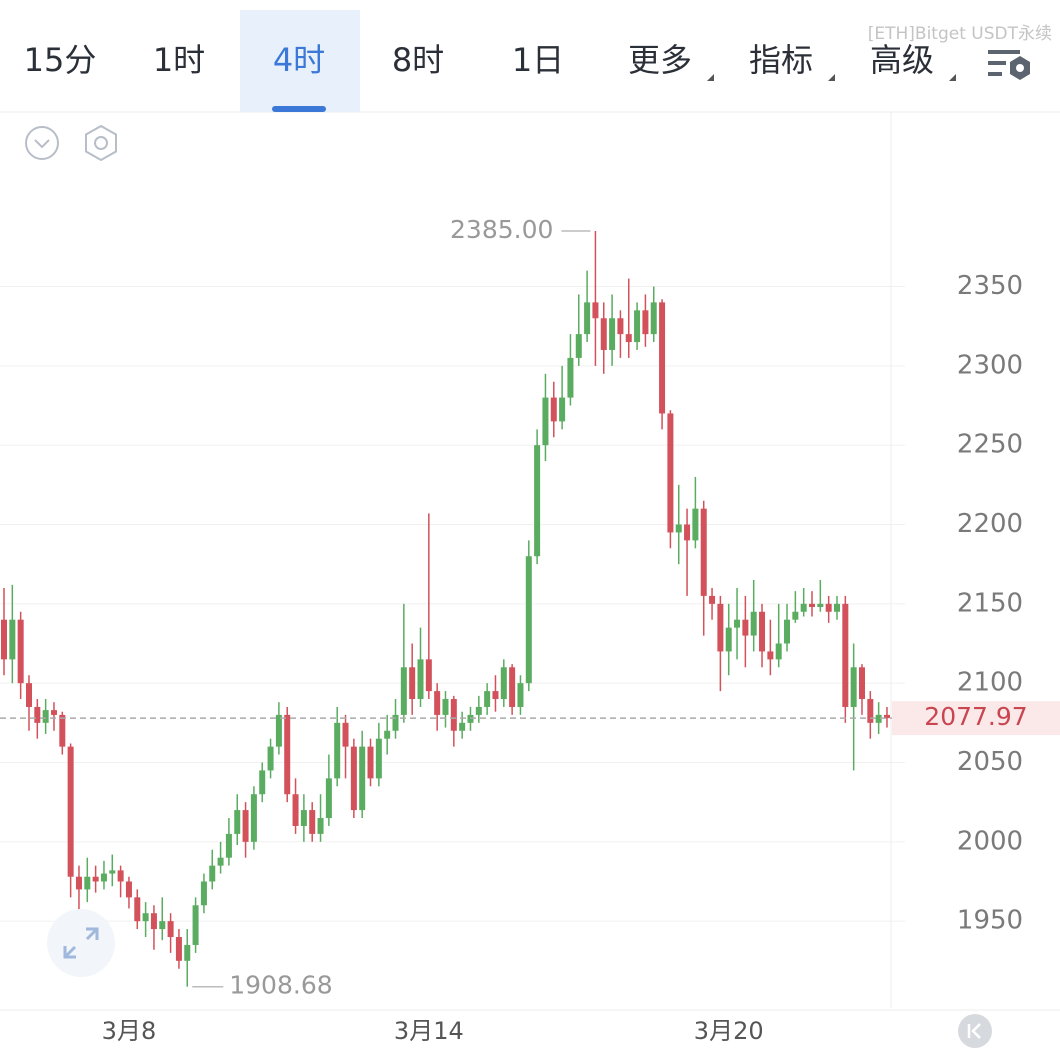  I want to click on settings-icon, so click(1009, 65).